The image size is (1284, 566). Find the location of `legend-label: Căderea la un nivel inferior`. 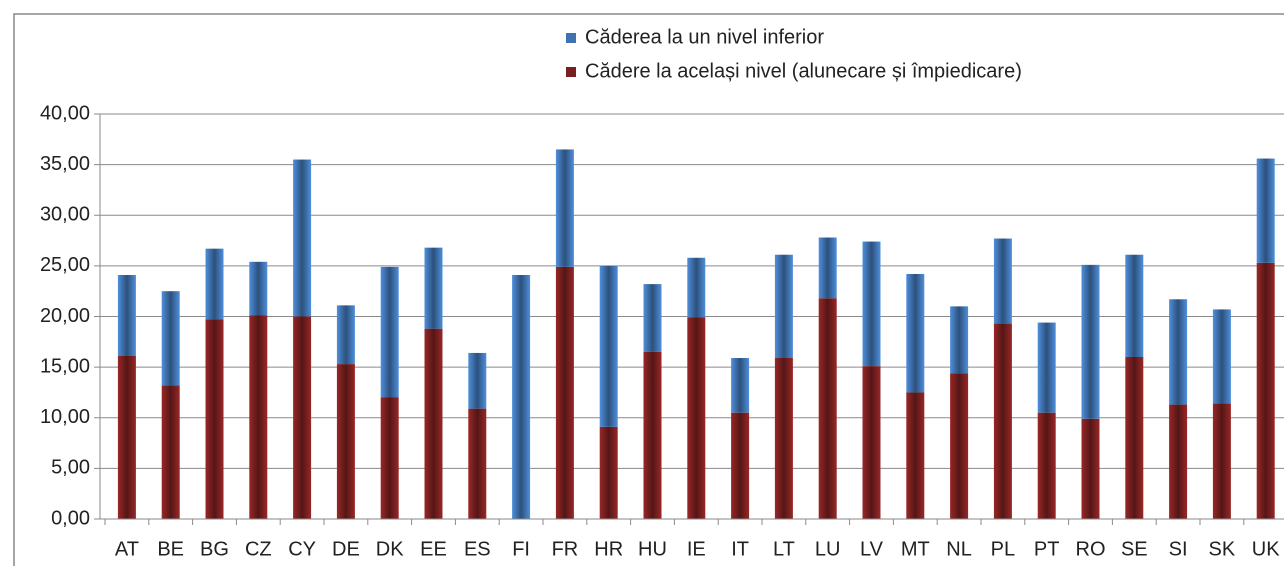

legend-label: Căderea la un nivel inferior is located at coordinates (704, 37).